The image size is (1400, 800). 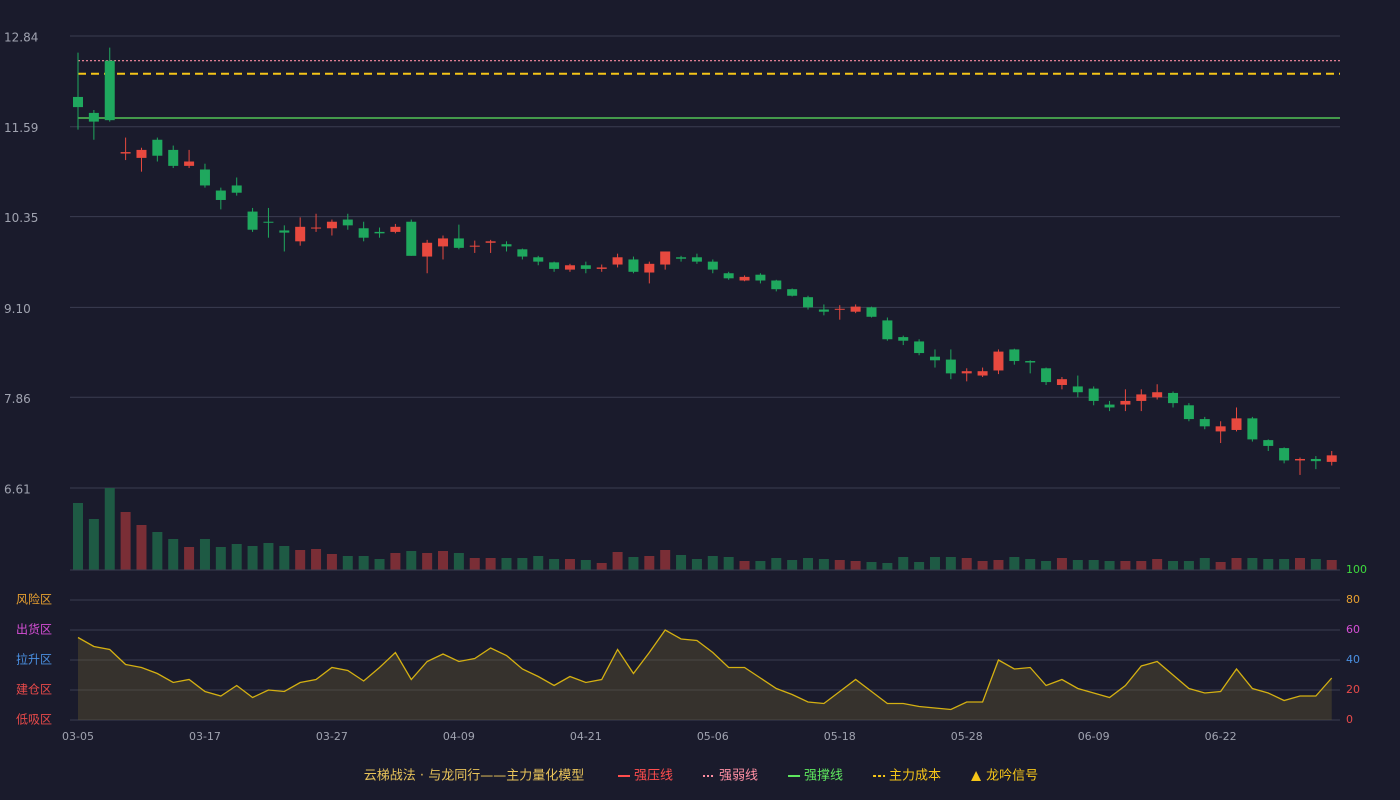 What do you see at coordinates (34, 659) in the screenshot?
I see `zone-label: 拉升区` at bounding box center [34, 659].